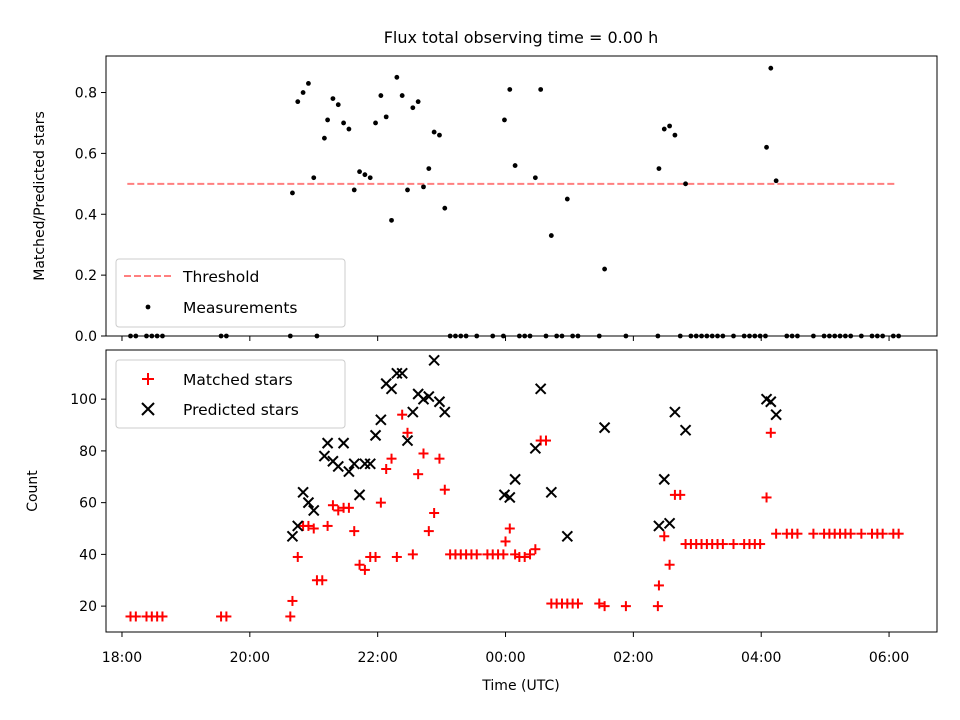 This screenshot has height=720, width=960. Describe the element at coordinates (505, 658) in the screenshot. I see `time-x-tick-label: 00:00` at that location.